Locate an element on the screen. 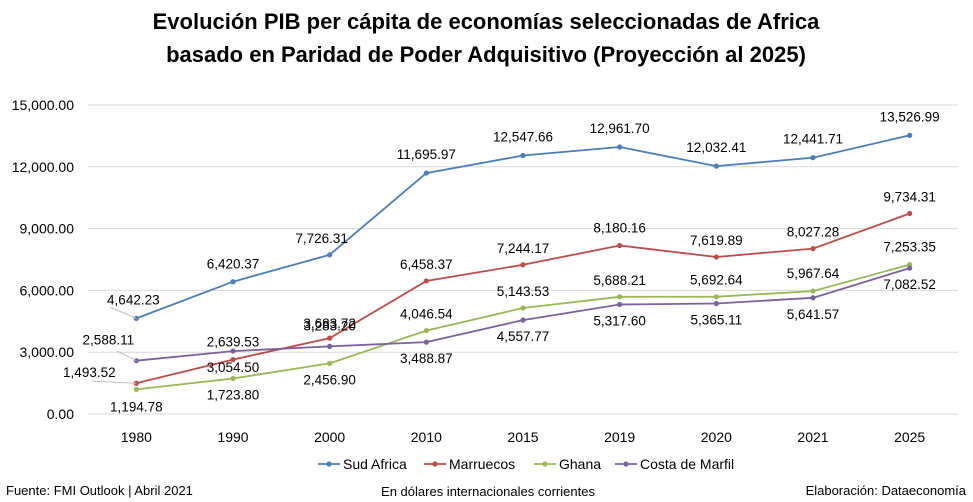  y-tick-label: 9,000.00 is located at coordinates (47, 229).